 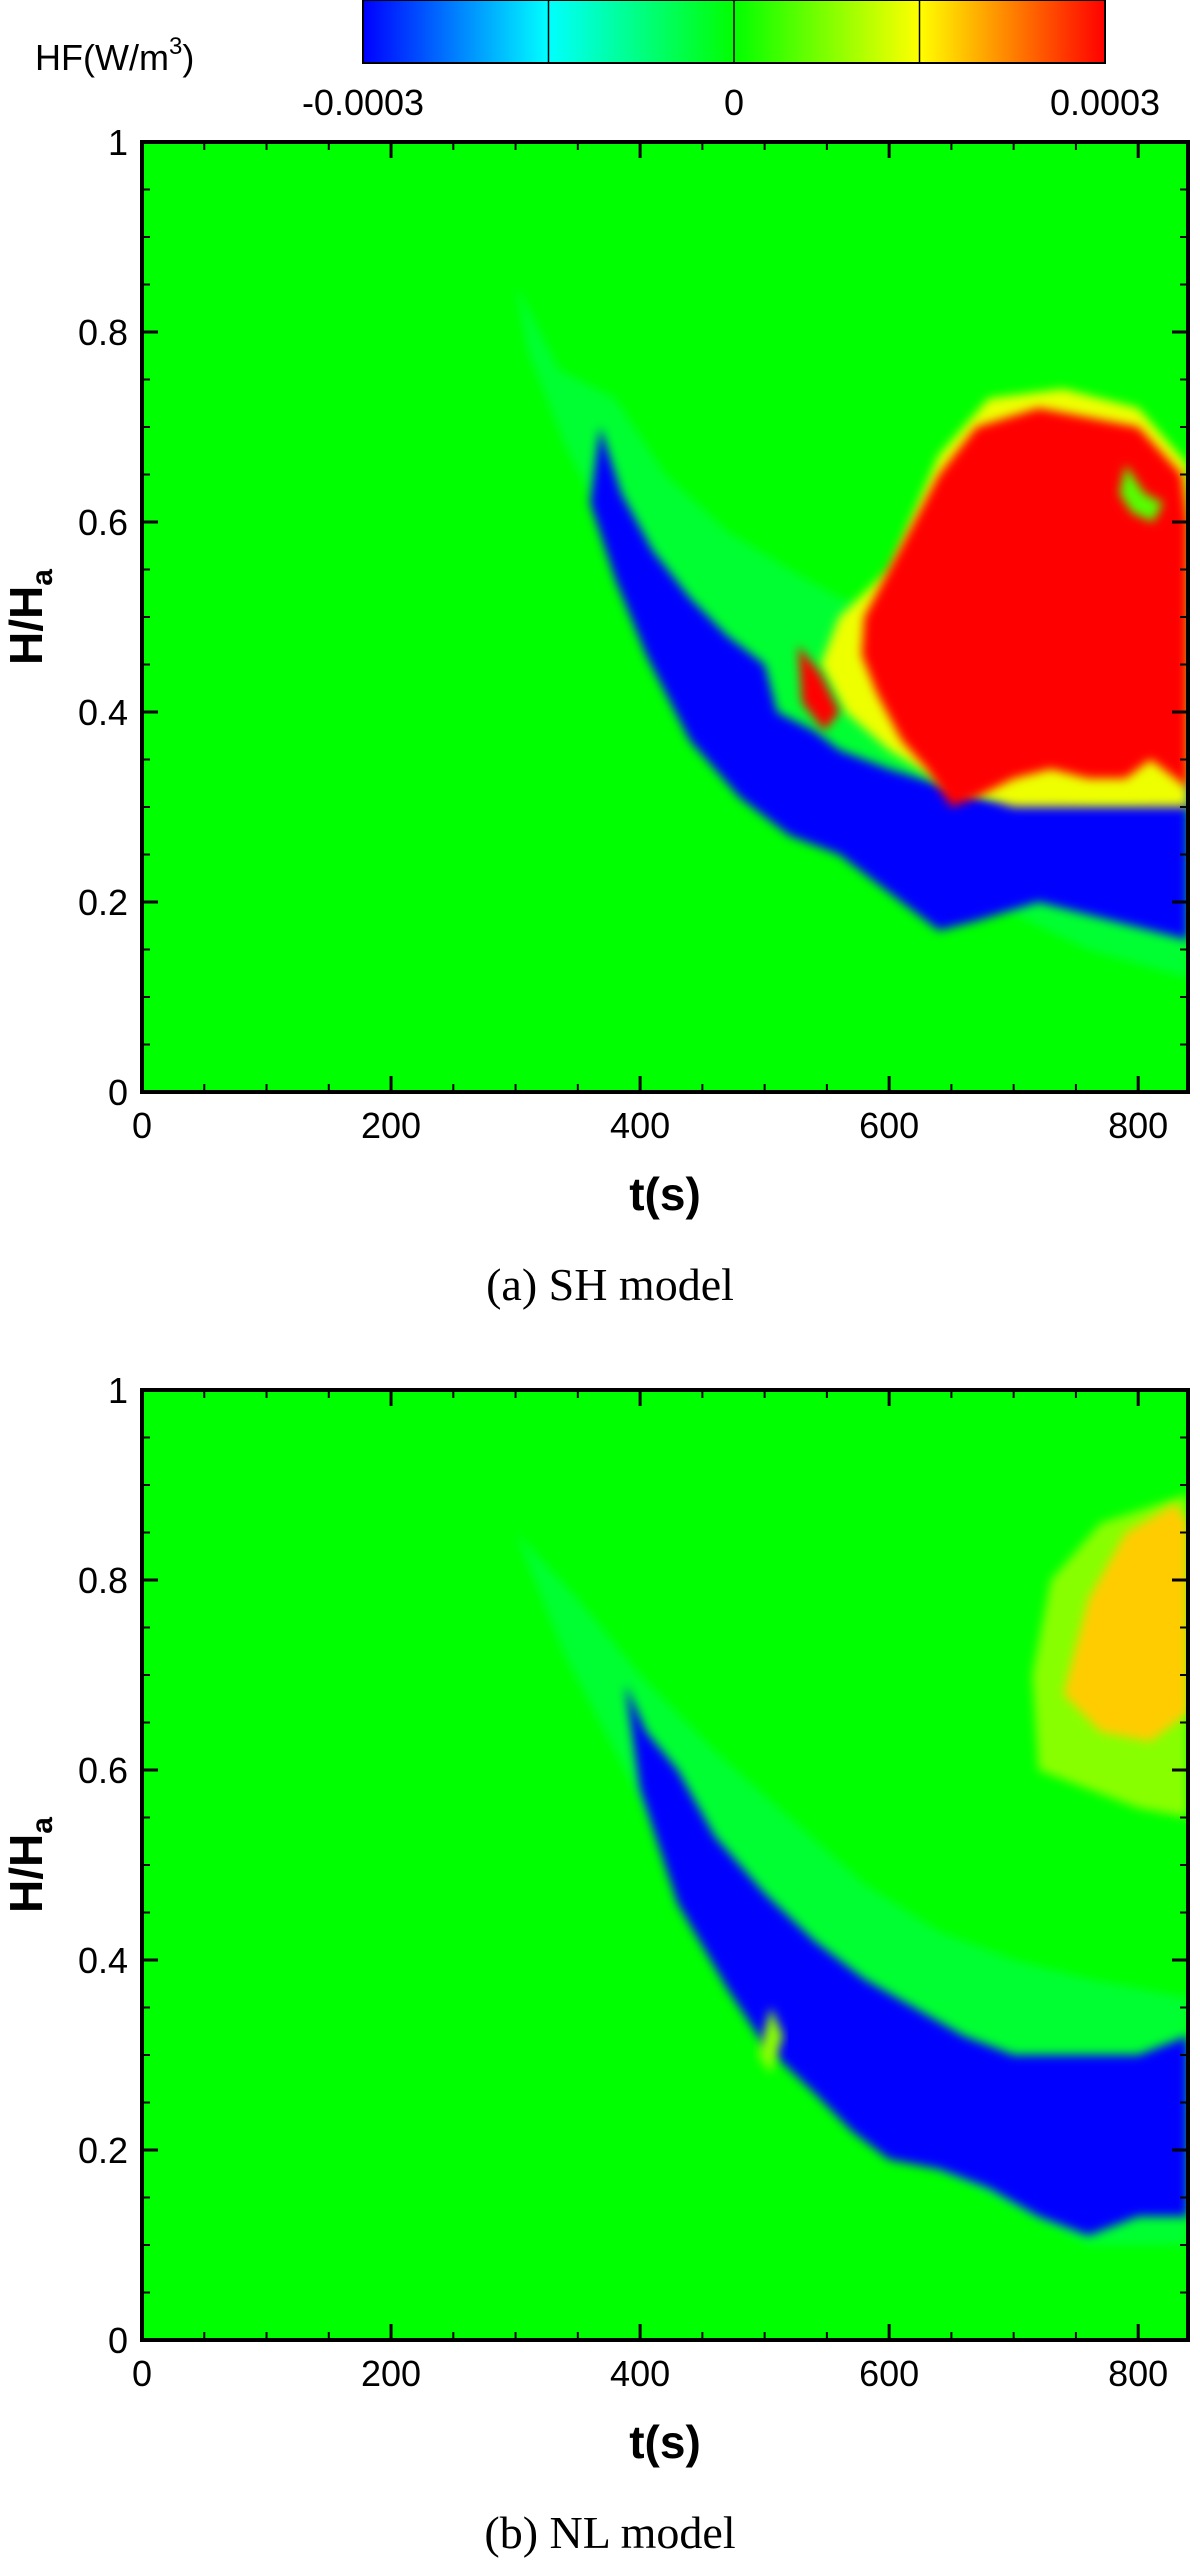 What do you see at coordinates (102, 57) in the screenshot?
I see `colorbar-title-main: HF(W/m` at bounding box center [102, 57].